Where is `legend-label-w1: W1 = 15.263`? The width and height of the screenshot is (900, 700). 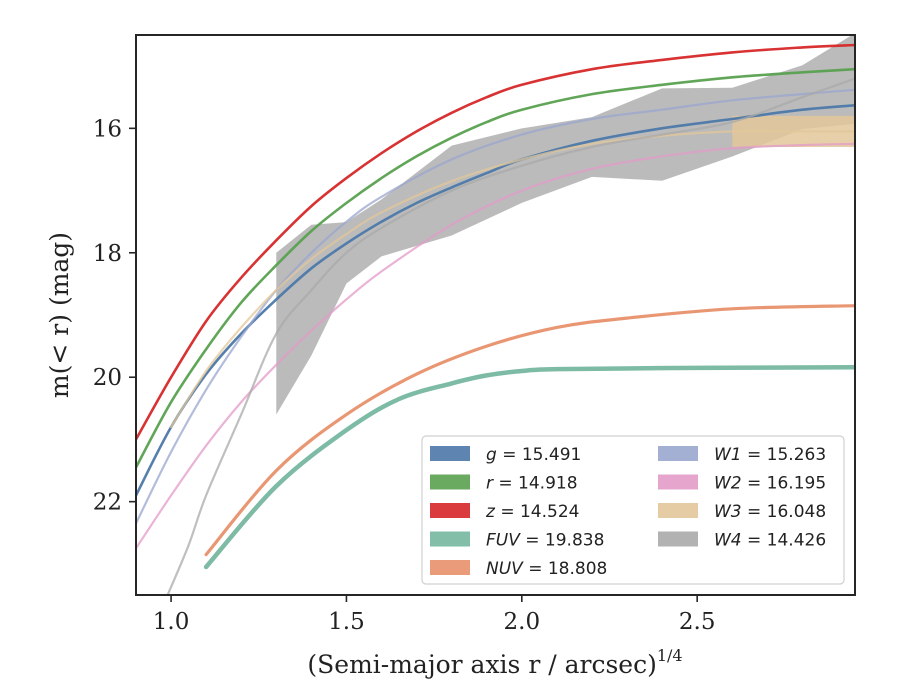 legend-label-w1: W1 = 15.263 is located at coordinates (770, 455).